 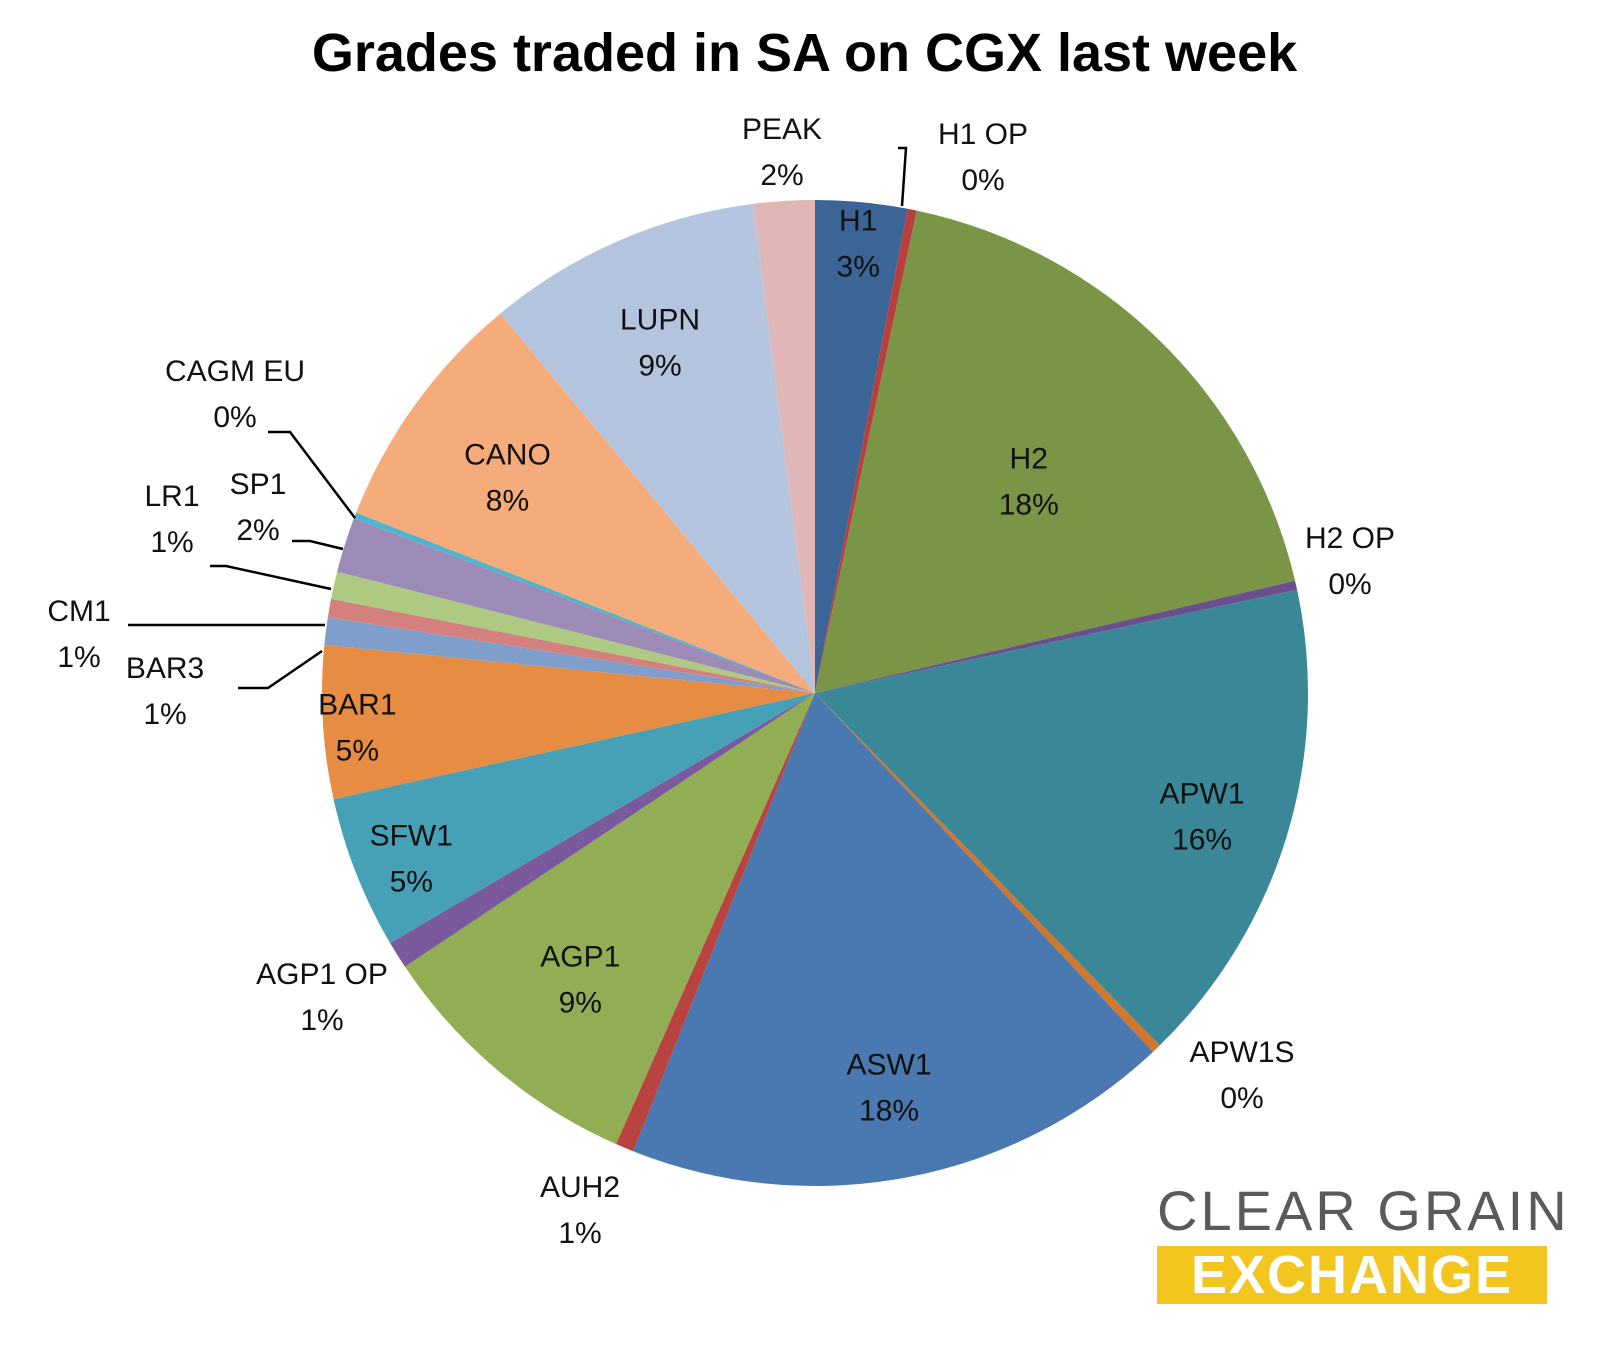 What do you see at coordinates (983, 134) in the screenshot?
I see `slice-label-h1-op: H1 OP` at bounding box center [983, 134].